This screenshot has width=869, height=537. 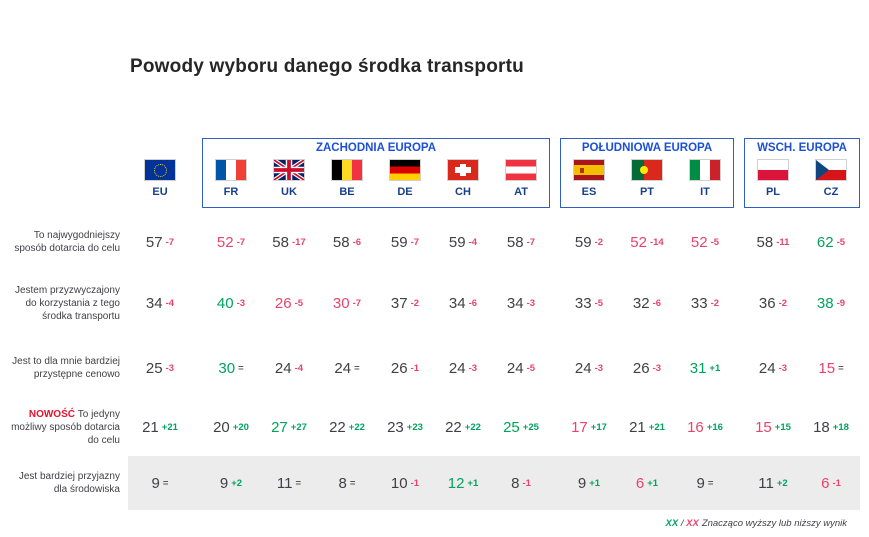 I want to click on column-header-de: DE, so click(x=405, y=177).